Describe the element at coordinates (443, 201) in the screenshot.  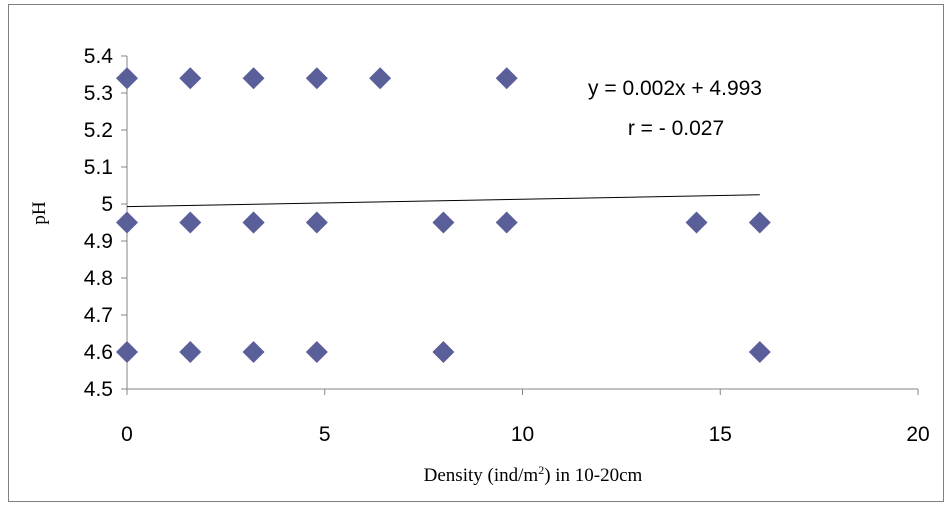
I see `trendline` at that location.